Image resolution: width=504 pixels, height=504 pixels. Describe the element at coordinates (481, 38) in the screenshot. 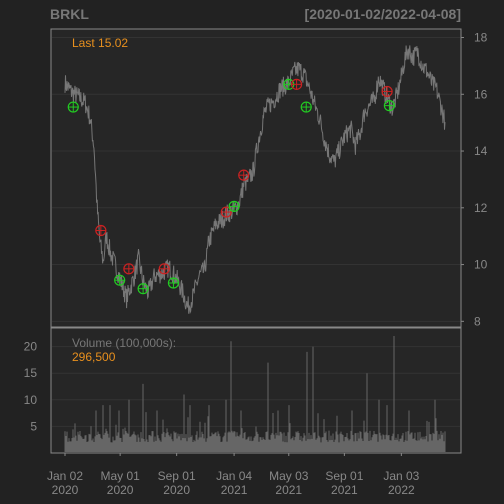

I see `price-tick-label: 18` at that location.